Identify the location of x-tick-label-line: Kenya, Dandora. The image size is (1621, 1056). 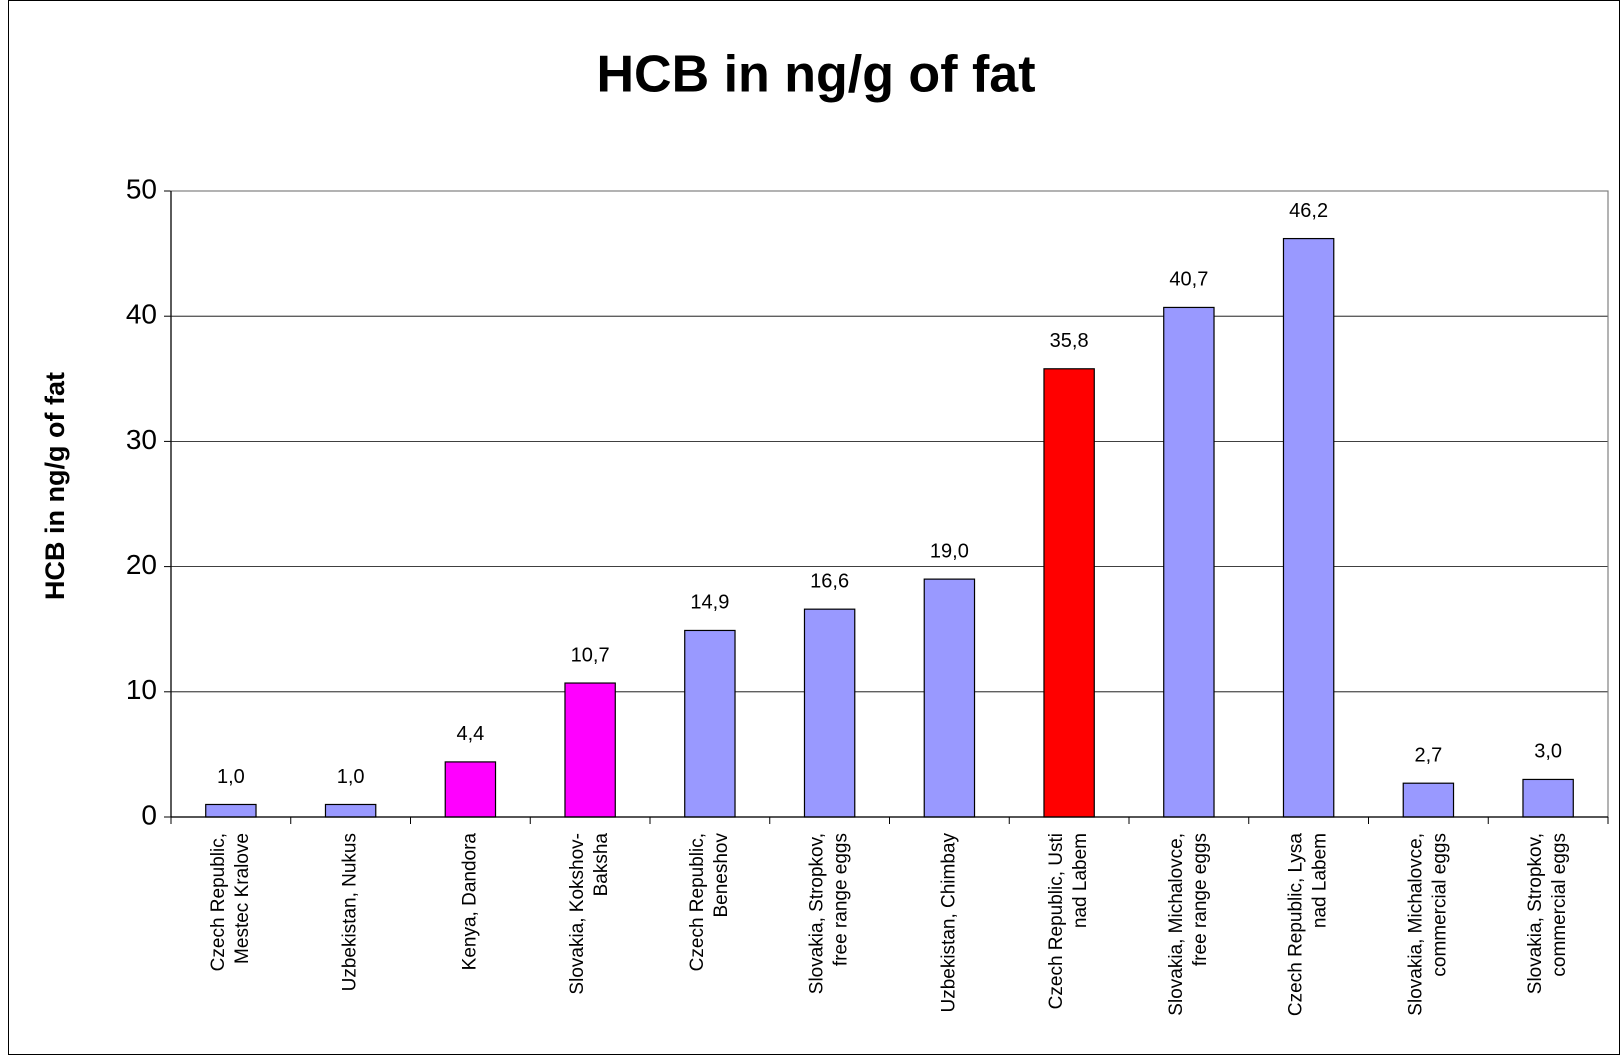
(469, 902).